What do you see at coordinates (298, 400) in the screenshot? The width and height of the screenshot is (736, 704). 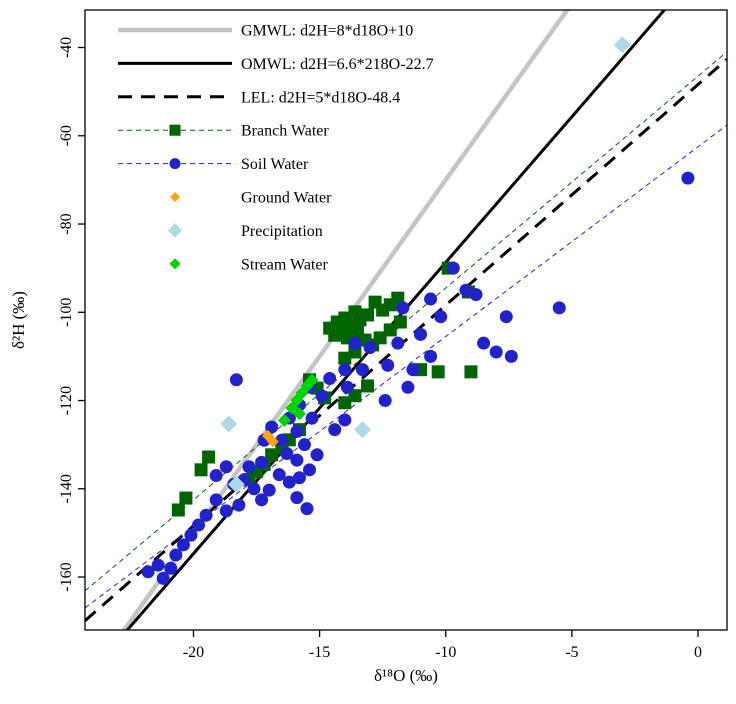 I see `series-stream-water` at bounding box center [298, 400].